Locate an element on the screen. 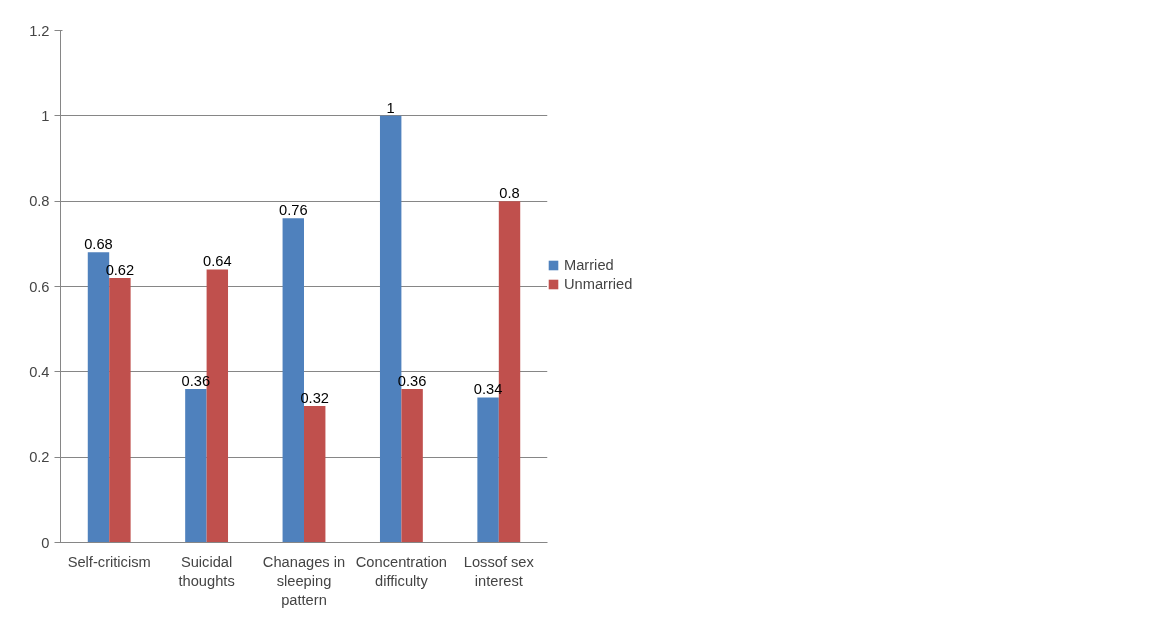 This screenshot has width=1156, height=623. y-tick-label: 1.2 is located at coordinates (39, 30).